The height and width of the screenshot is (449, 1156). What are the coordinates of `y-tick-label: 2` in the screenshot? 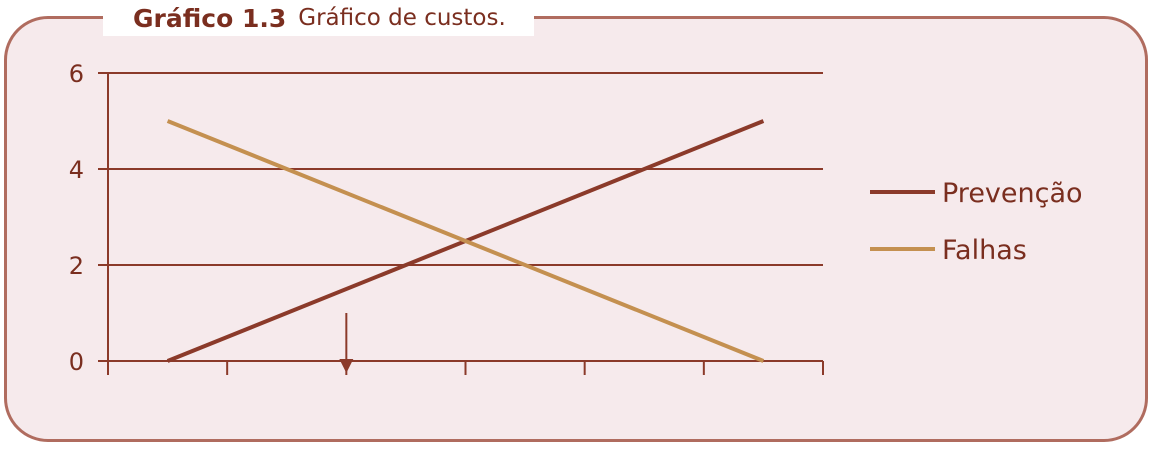 It's located at (76, 266).